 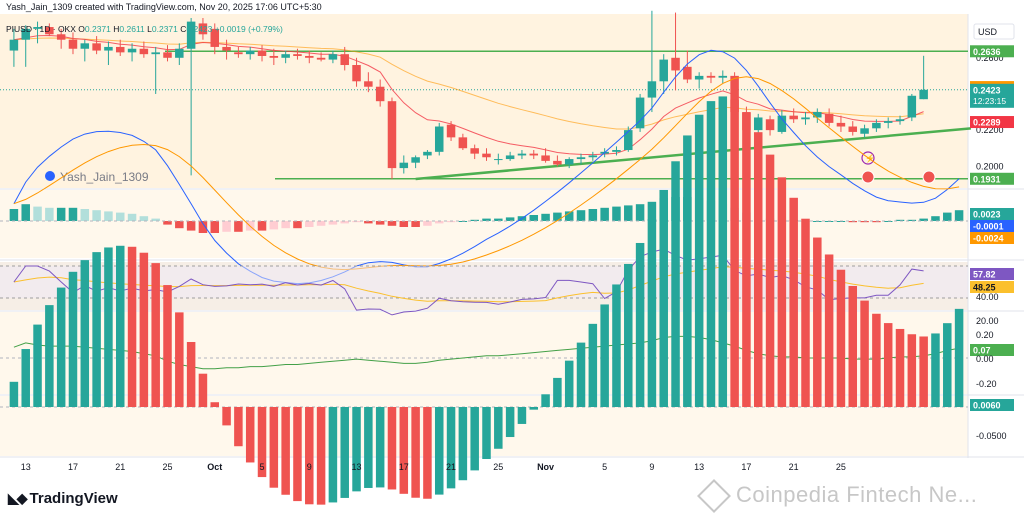 I want to click on event-flash-icon, so click(x=868, y=158).